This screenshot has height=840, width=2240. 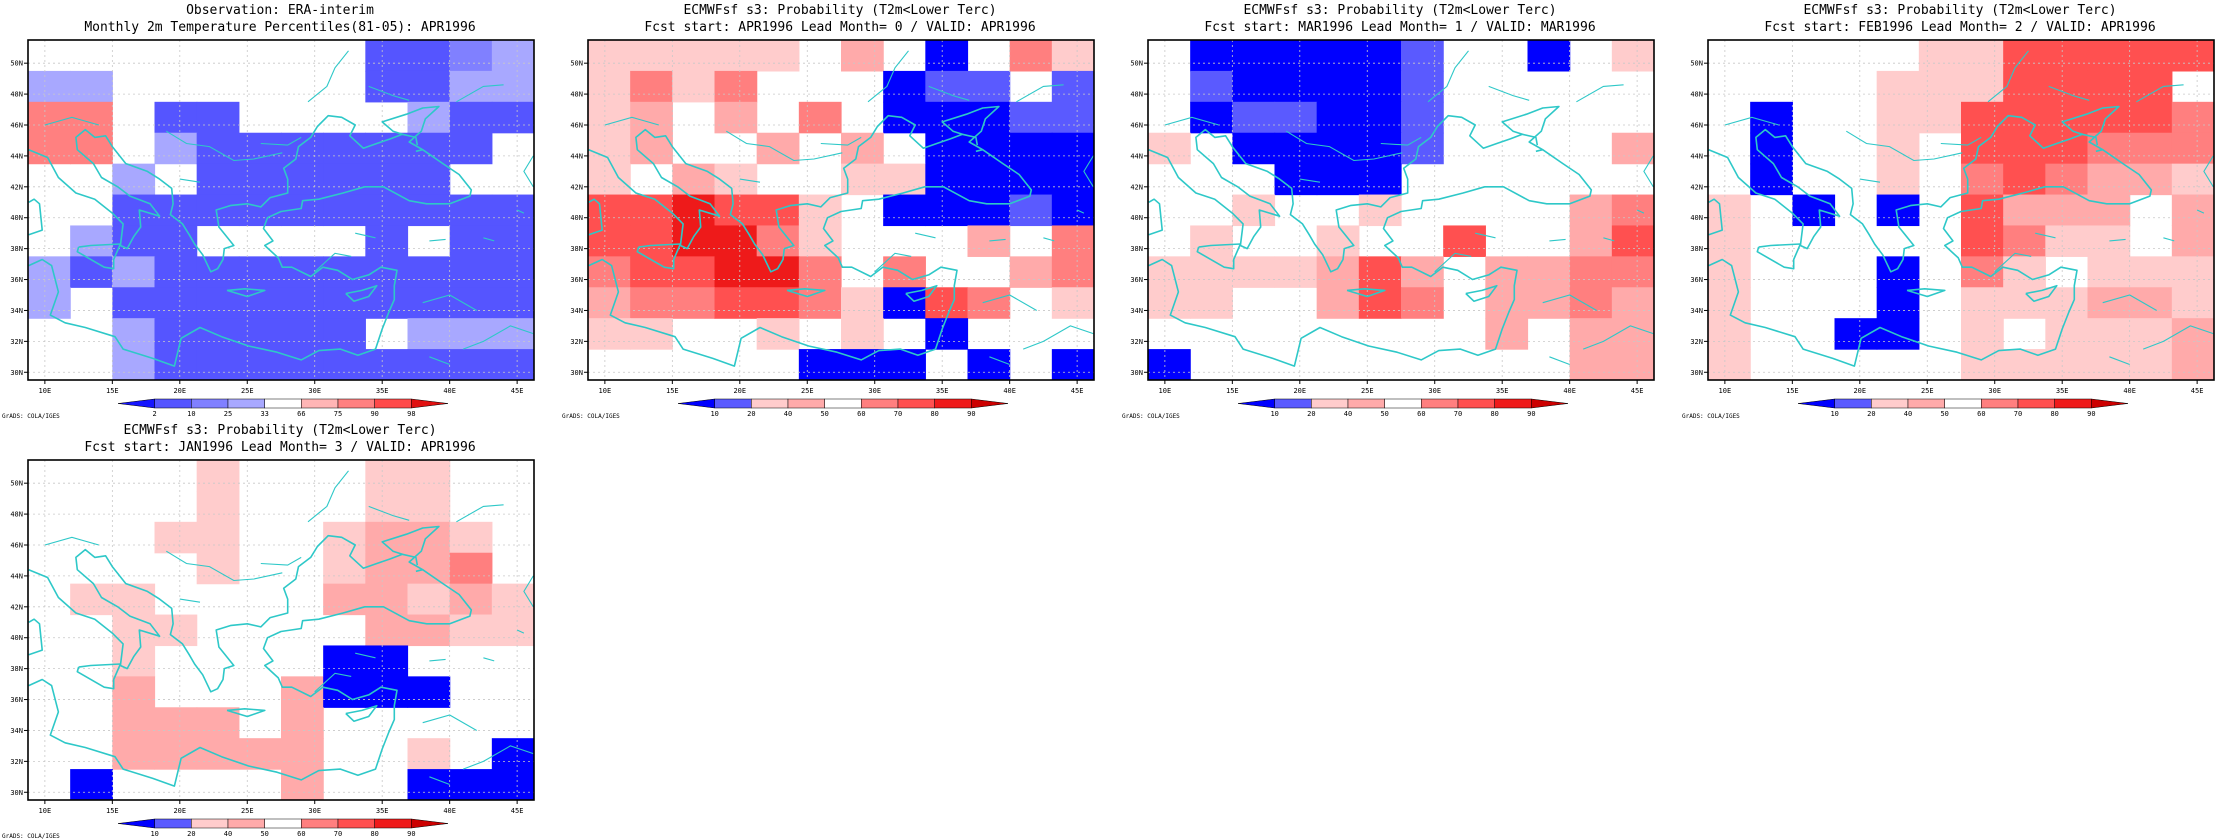 I want to click on x-tick-label: 10E, so click(x=1165, y=391).